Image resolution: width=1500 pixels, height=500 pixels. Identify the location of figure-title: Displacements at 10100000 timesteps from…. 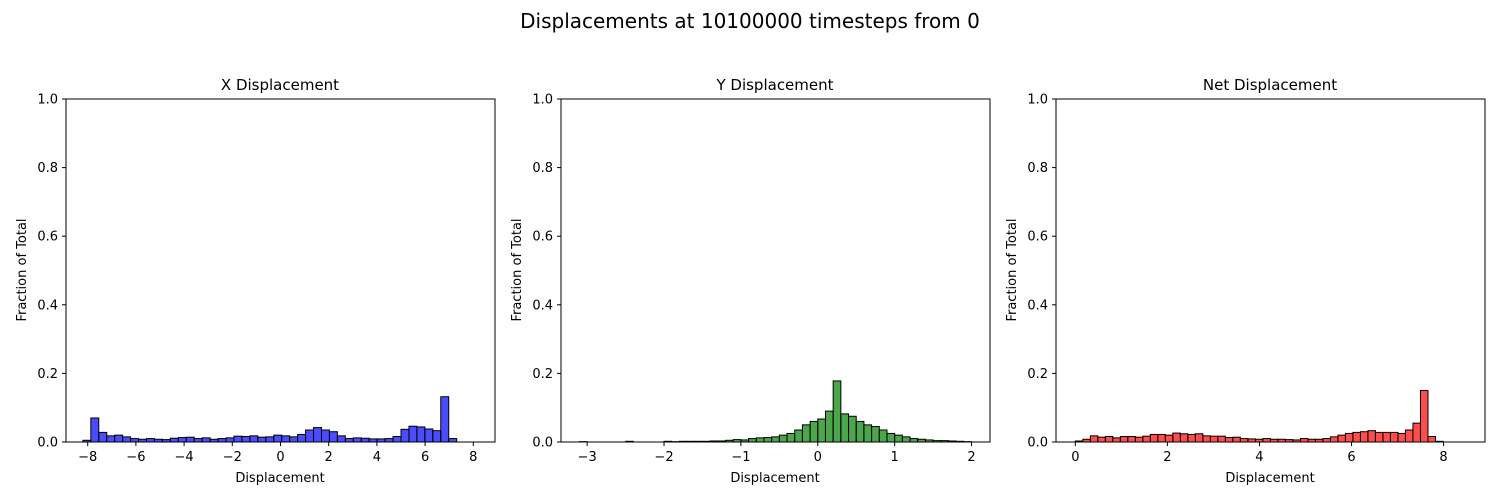
(750, 21).